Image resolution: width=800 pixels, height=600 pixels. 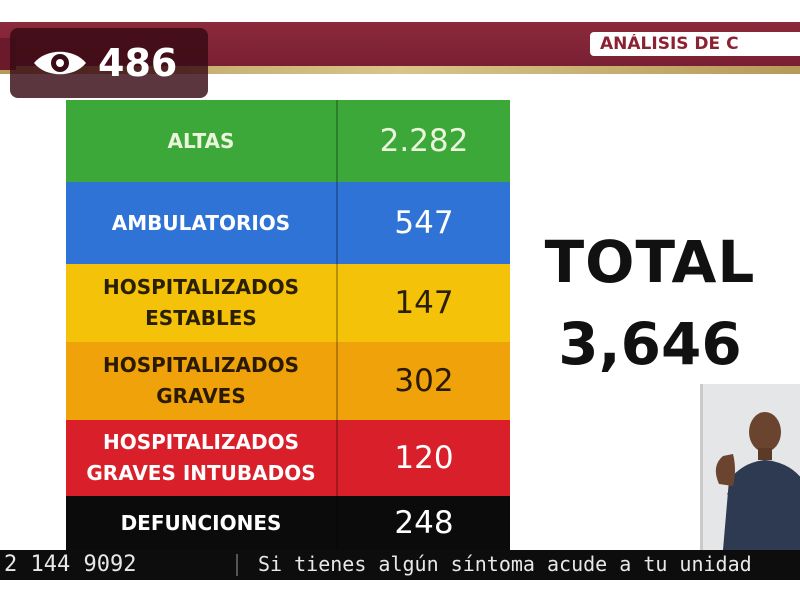 What do you see at coordinates (138, 63) in the screenshot?
I see `view-count: 486` at bounding box center [138, 63].